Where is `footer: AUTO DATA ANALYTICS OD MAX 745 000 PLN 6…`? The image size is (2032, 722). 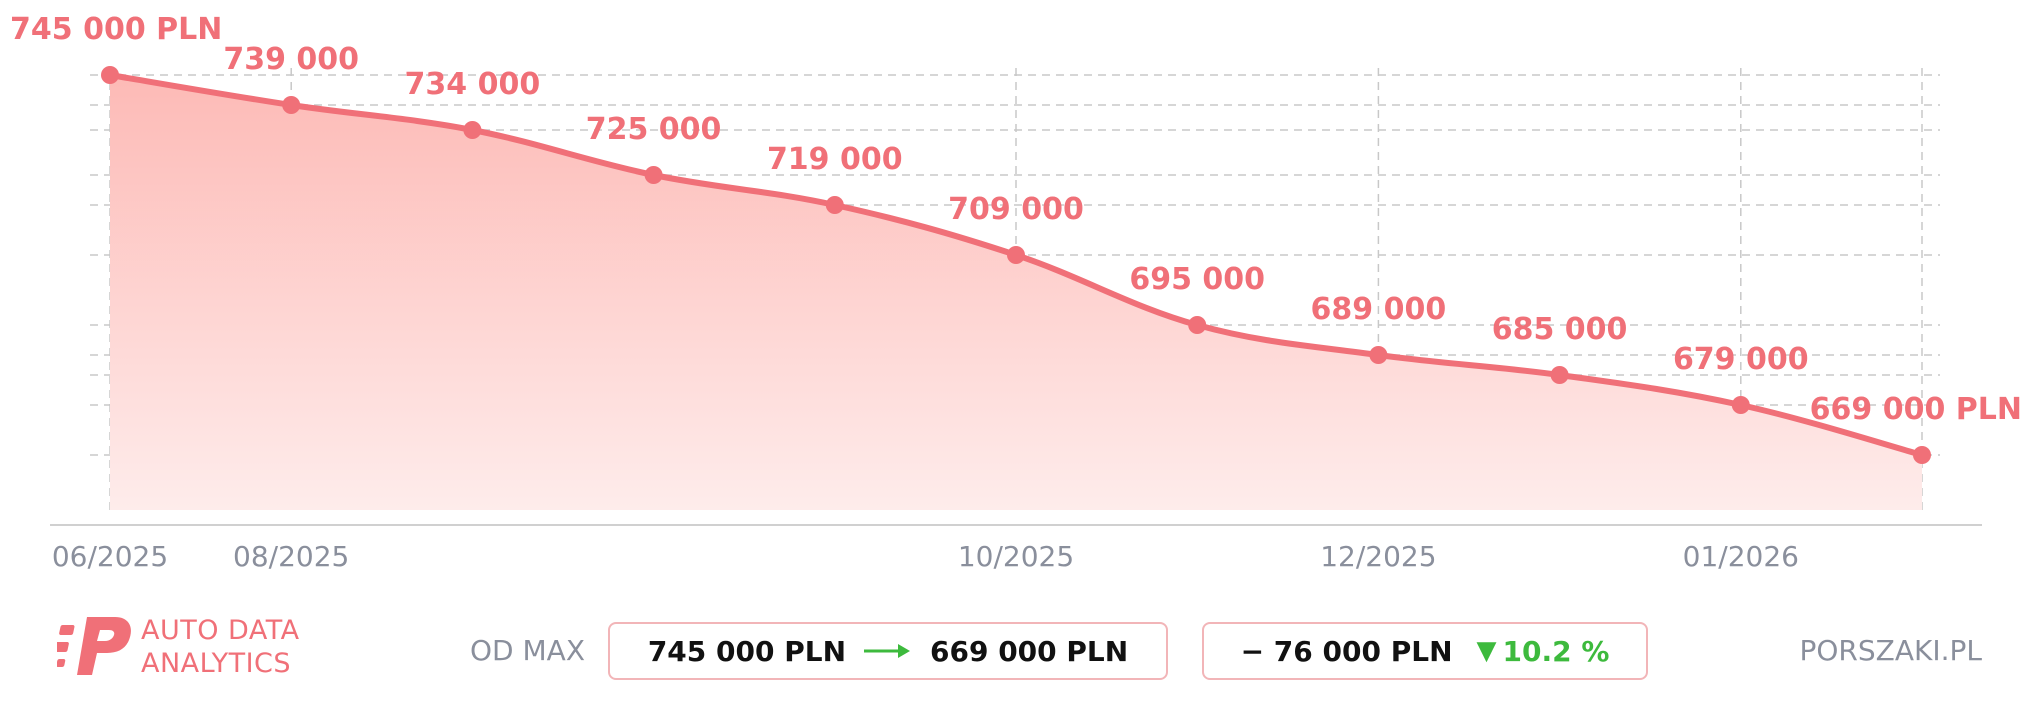 footer: AUTO DATA ANALYTICS OD MAX 745 000 PLN 6… is located at coordinates (1016, 651).